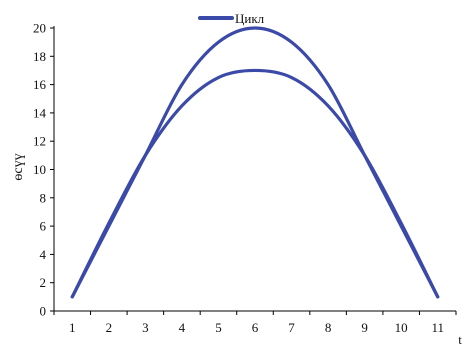 The width and height of the screenshot is (466, 345). I want to click on y-tick-label: 20, so click(39, 28).